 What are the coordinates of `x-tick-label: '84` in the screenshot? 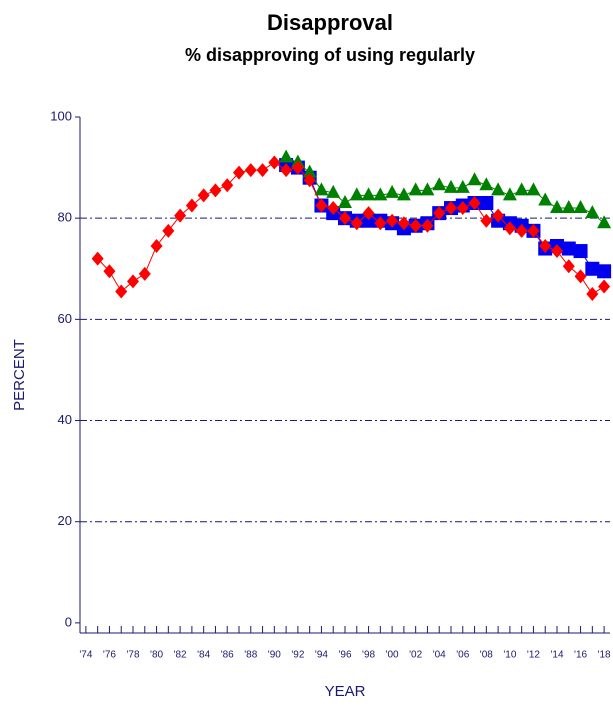 It's located at (203, 655).